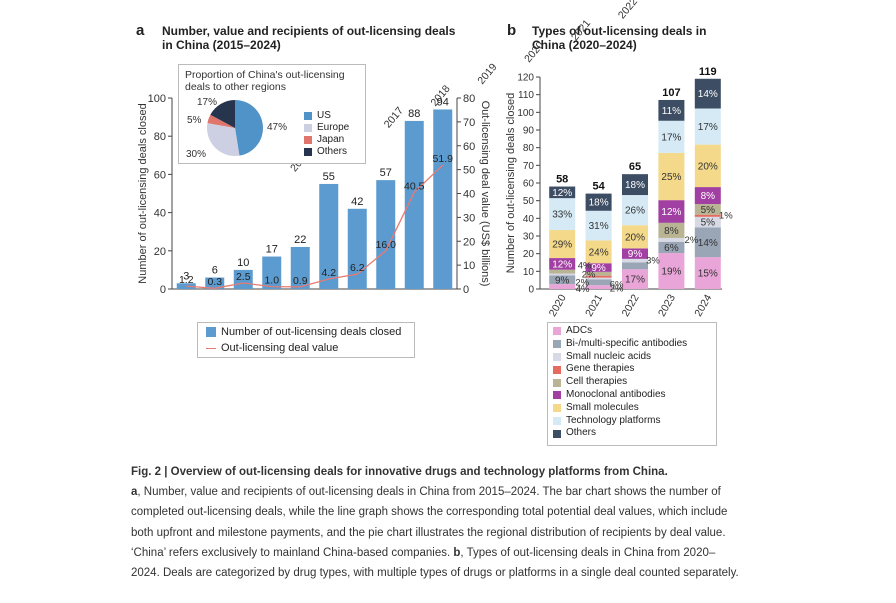 This screenshot has width=896, height=603. I want to click on pie-slice, so click(222, 114).